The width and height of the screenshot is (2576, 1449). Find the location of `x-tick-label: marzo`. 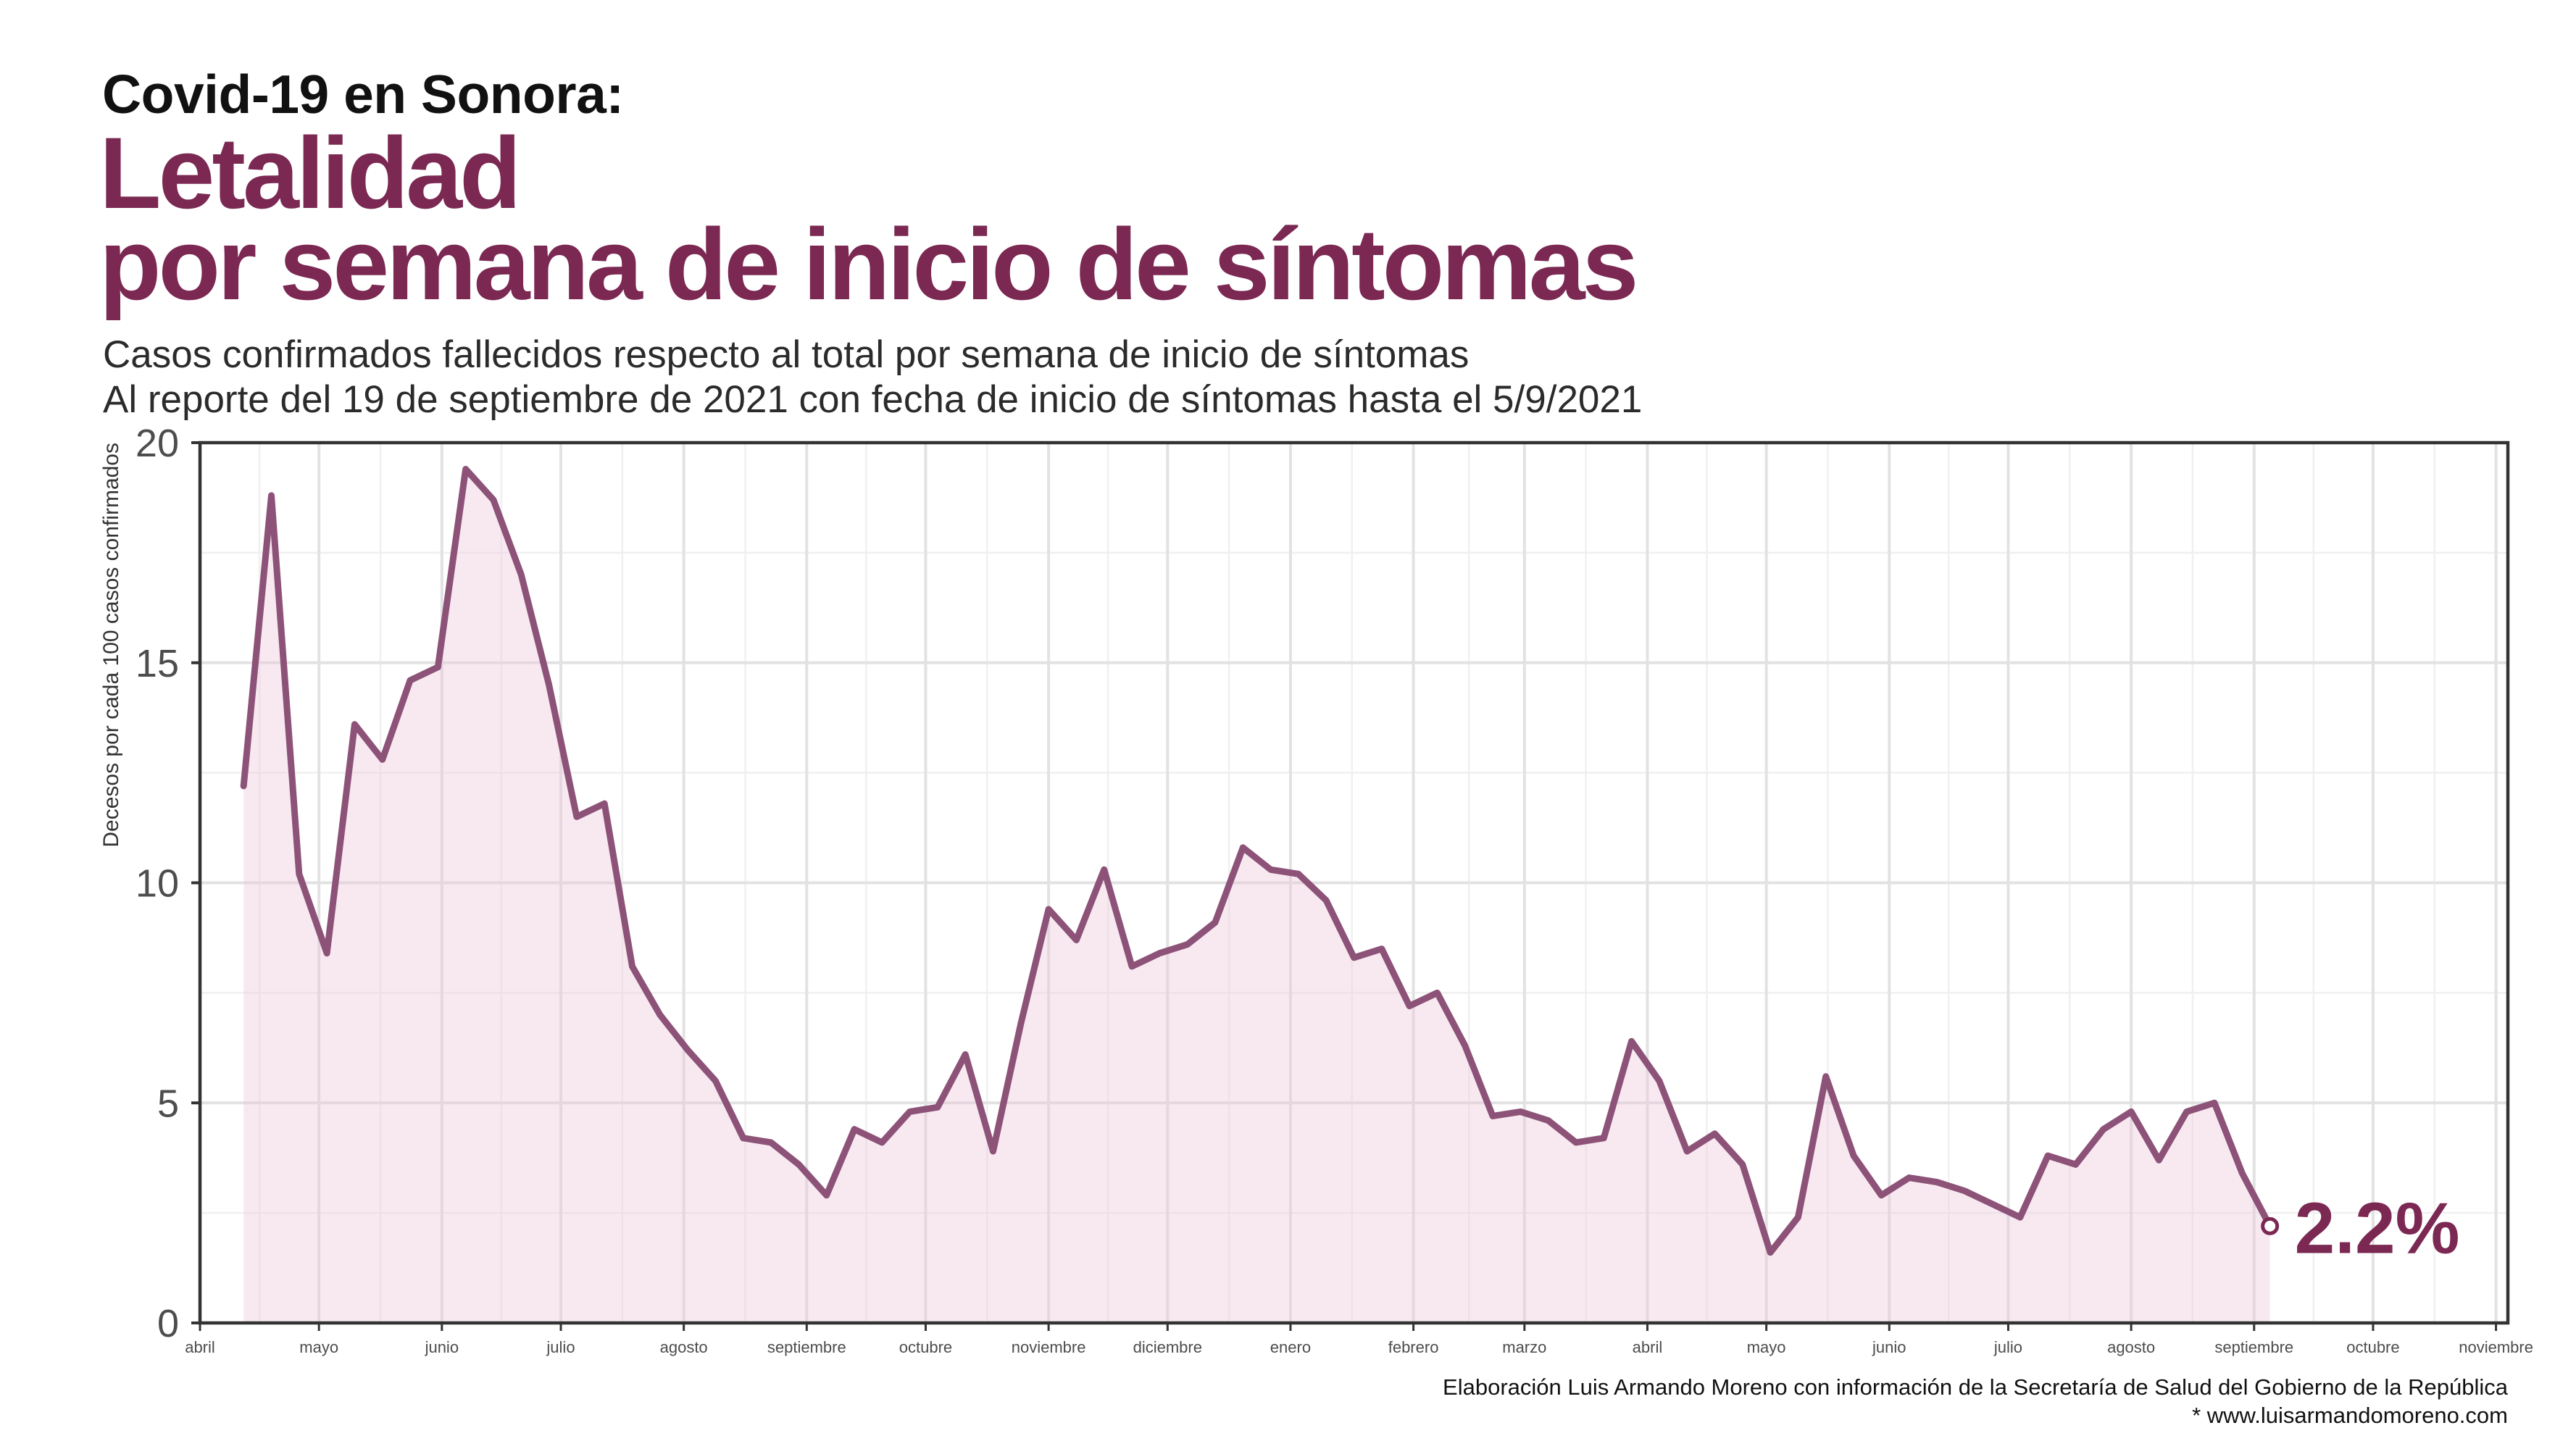

x-tick-label: marzo is located at coordinates (1524, 1347).